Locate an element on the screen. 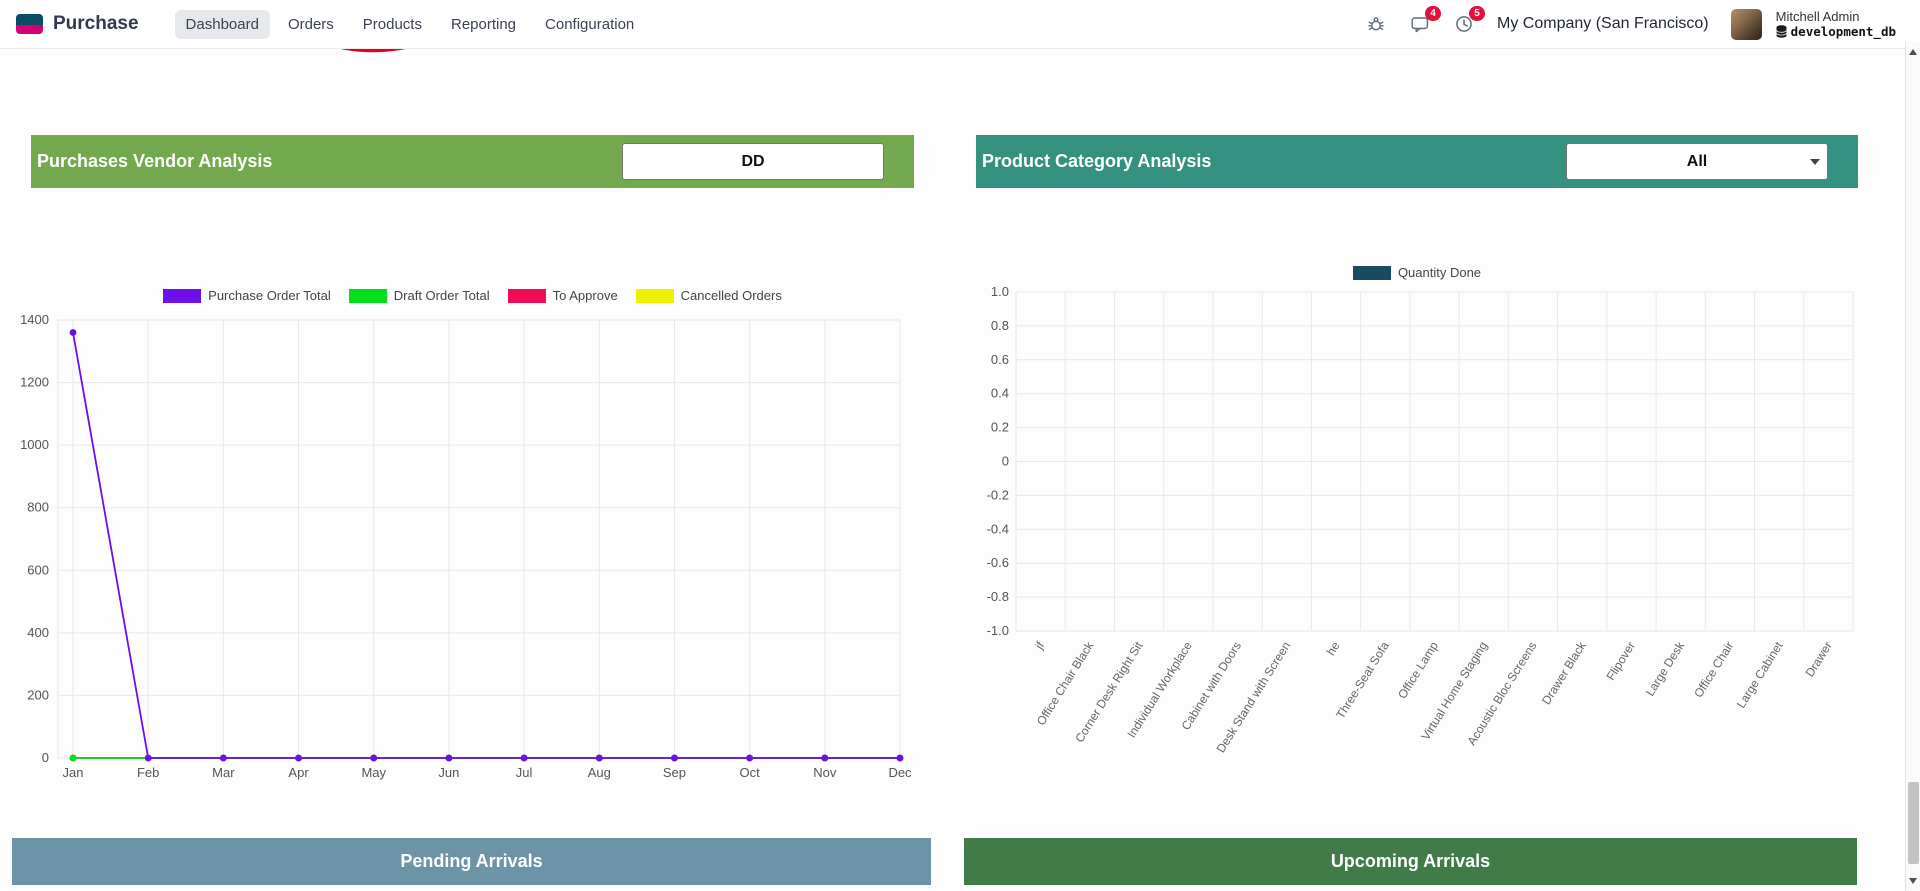 The width and height of the screenshot is (1920, 891). app-icon-bottom-band is located at coordinates (29, 29).